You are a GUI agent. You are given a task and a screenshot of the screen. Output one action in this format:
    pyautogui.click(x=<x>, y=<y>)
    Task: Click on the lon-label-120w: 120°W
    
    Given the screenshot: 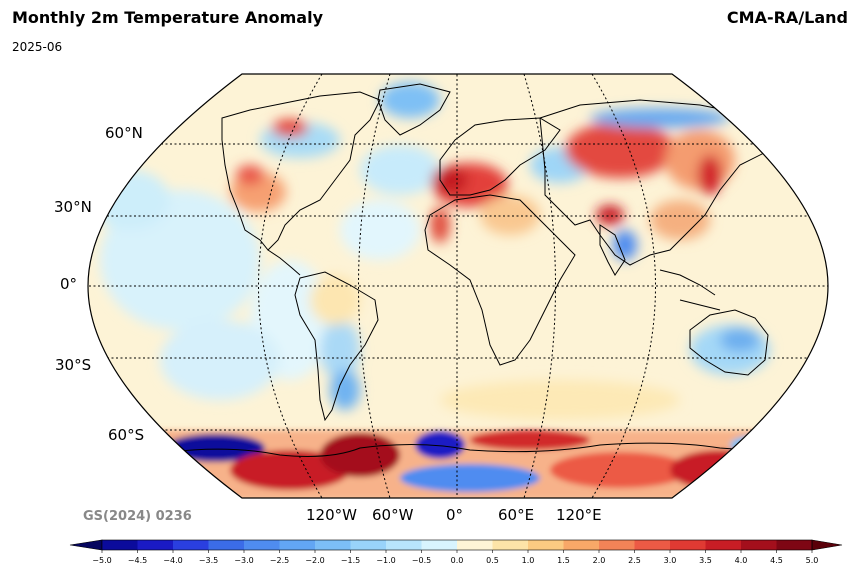 What is the action you would take?
    pyautogui.click(x=331, y=515)
    